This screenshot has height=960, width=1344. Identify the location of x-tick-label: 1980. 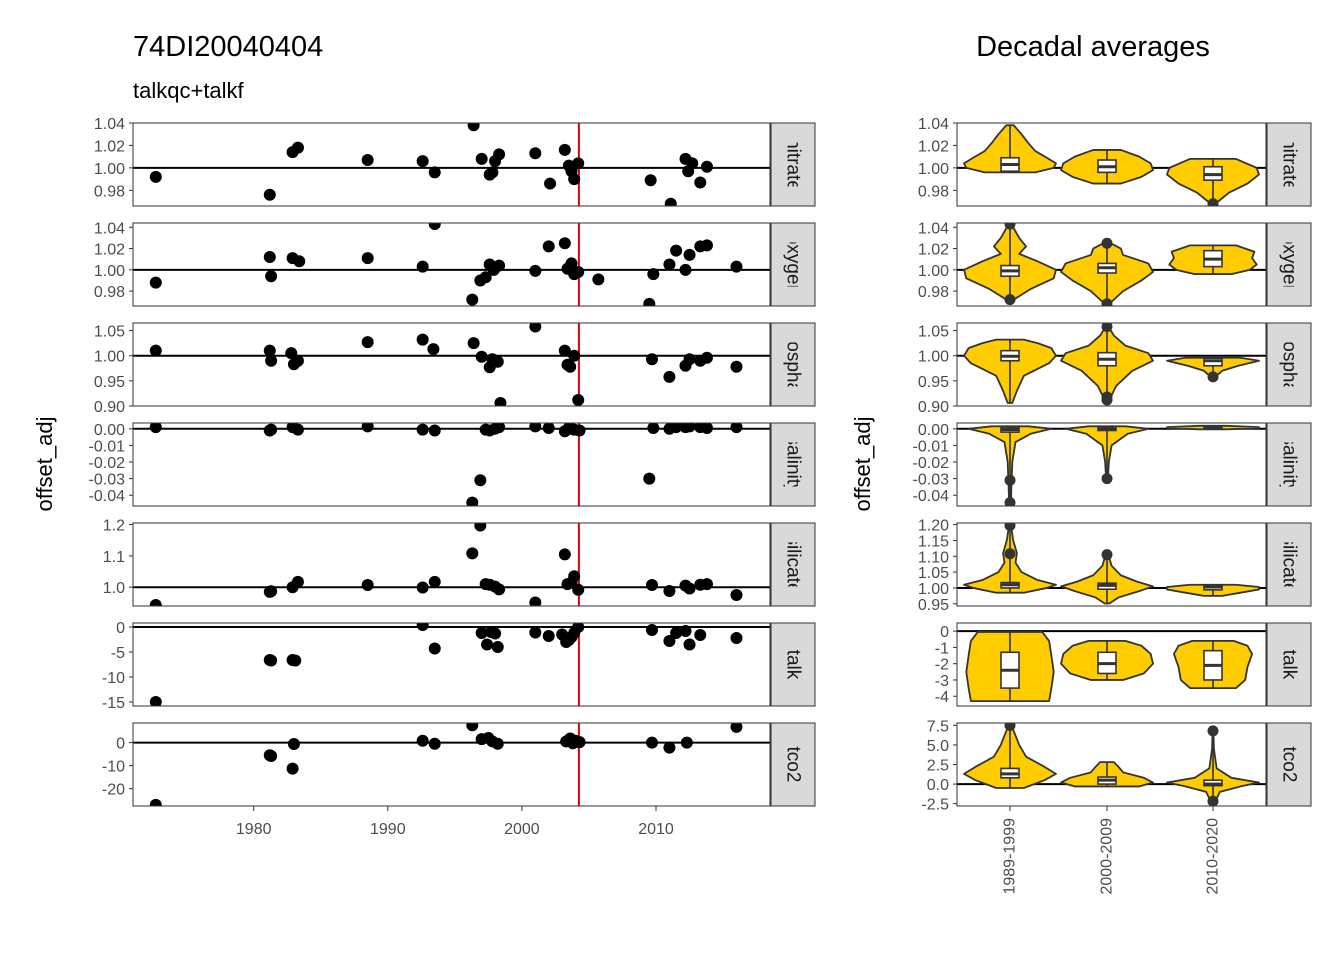
(254, 829).